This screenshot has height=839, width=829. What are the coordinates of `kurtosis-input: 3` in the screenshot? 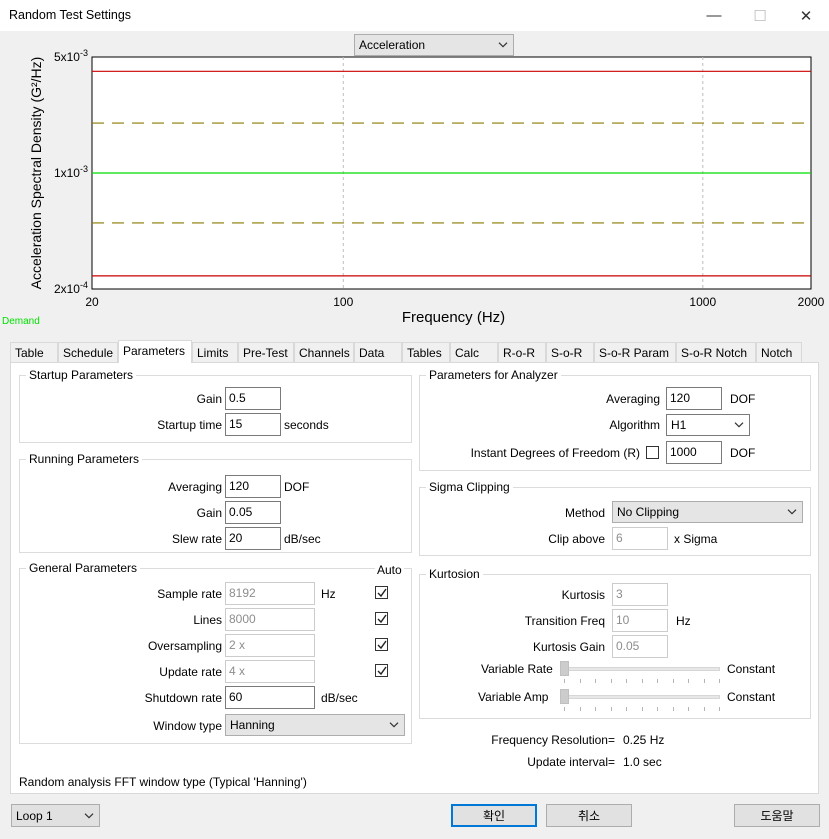 It's located at (640, 594).